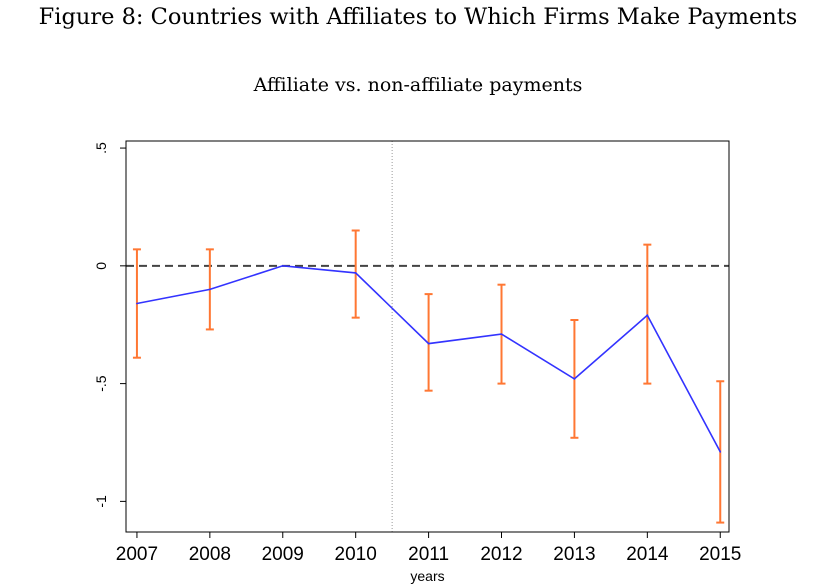 This screenshot has height=588, width=836. I want to click on data-point-2010, so click(355, 273).